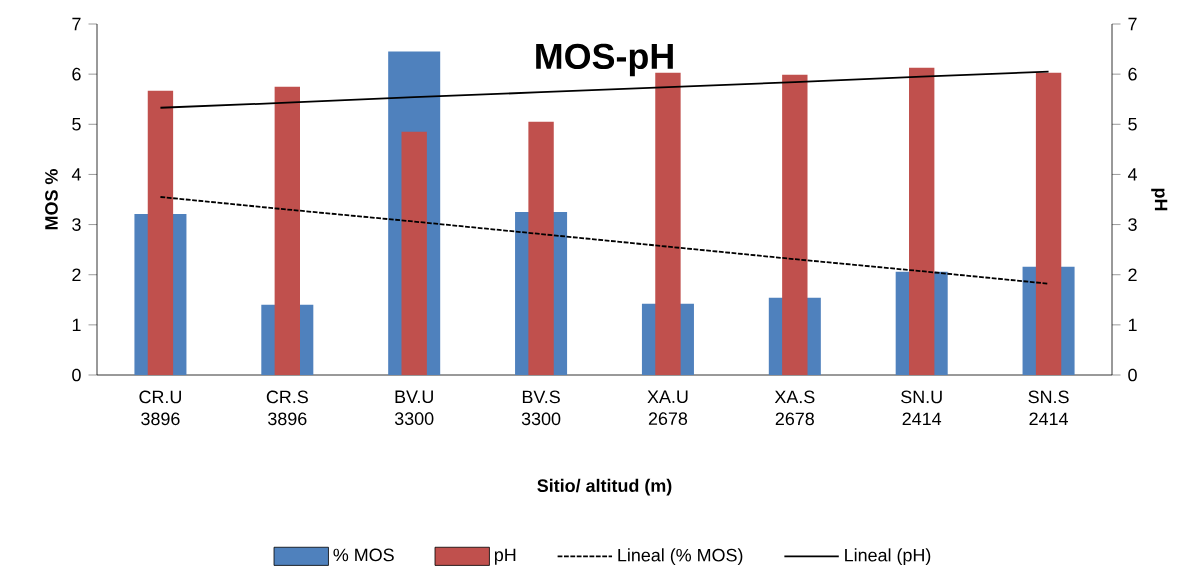  What do you see at coordinates (1132, 24) in the screenshot?
I see `y2-tick-label: 7` at bounding box center [1132, 24].